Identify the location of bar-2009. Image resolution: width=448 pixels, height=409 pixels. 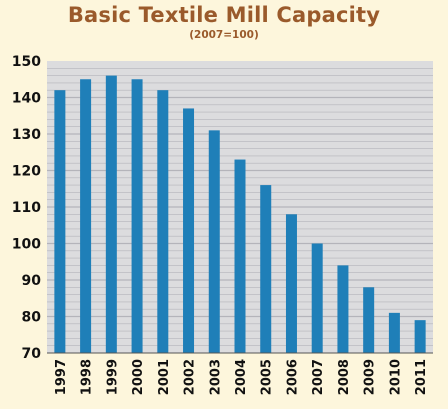
(369, 320).